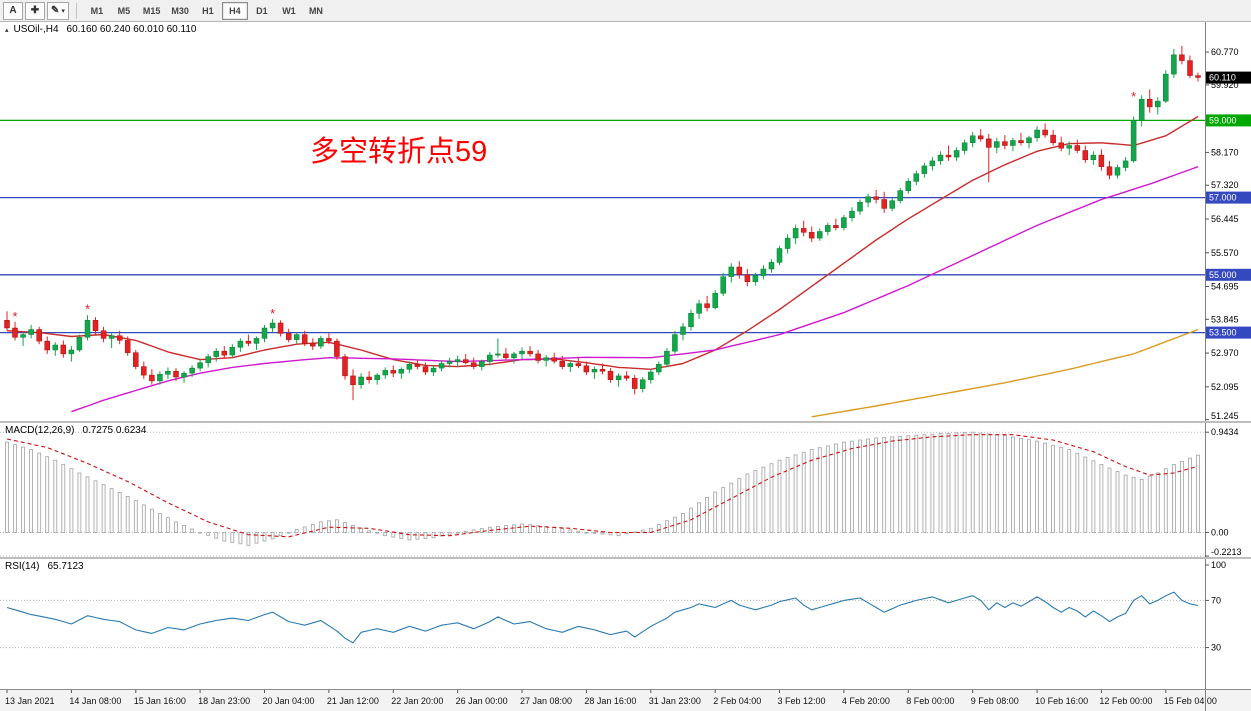  What do you see at coordinates (224, 701) in the screenshot?
I see `time-axis-label: 18 Jan 23:00` at bounding box center [224, 701].